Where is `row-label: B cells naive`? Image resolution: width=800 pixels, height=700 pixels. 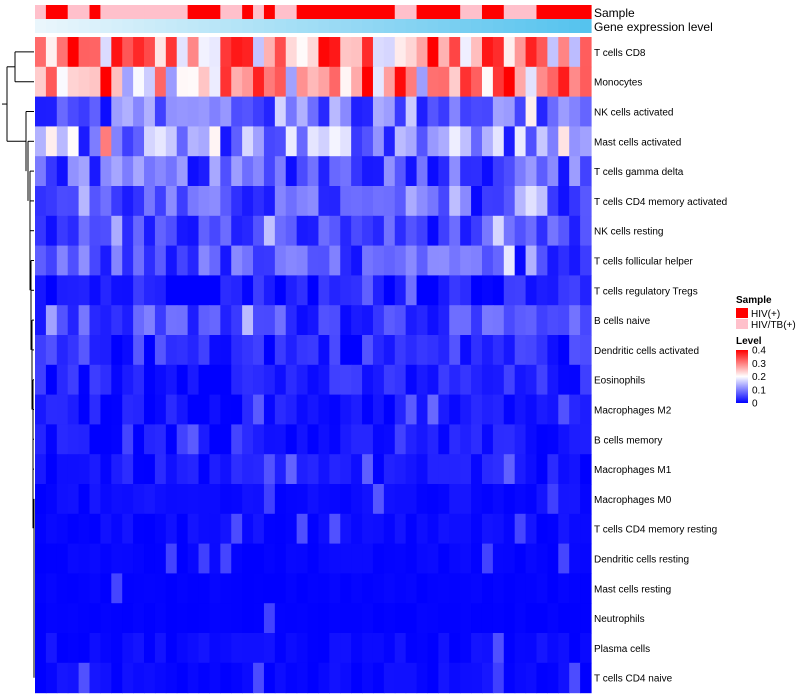 row-label: B cells naive is located at coordinates (622, 321).